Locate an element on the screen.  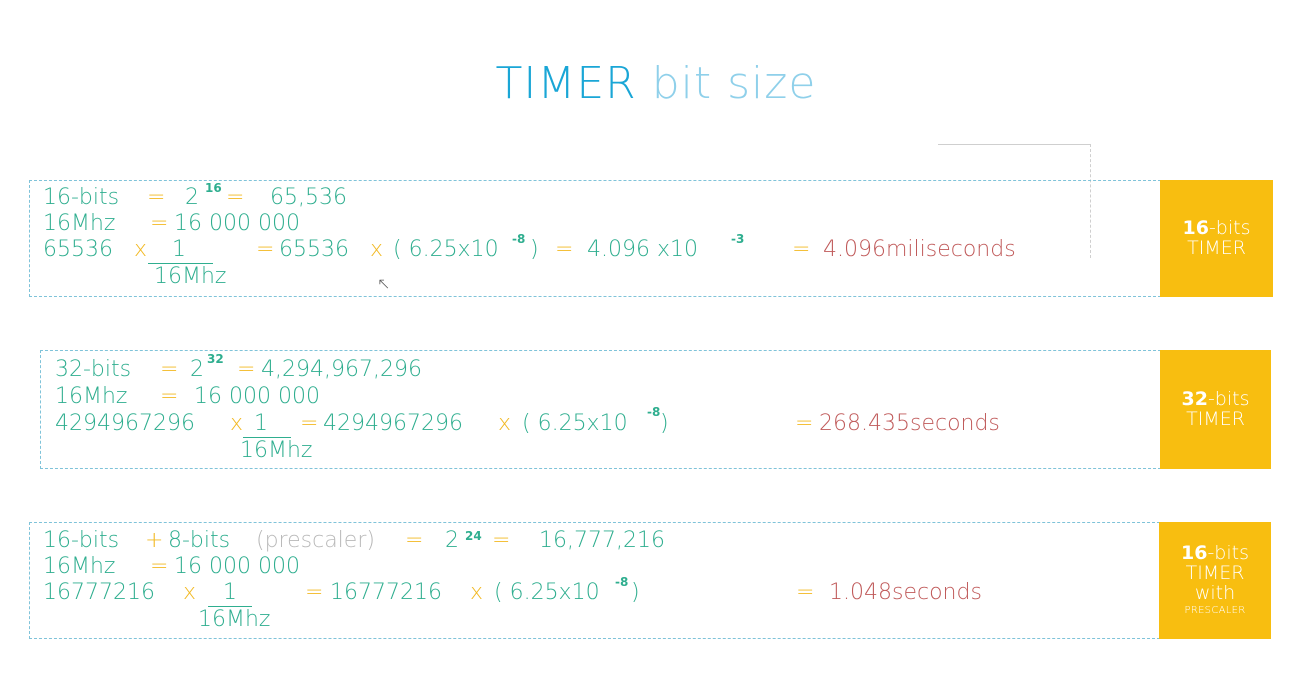
formula-value: 65,536 is located at coordinates (308, 197).